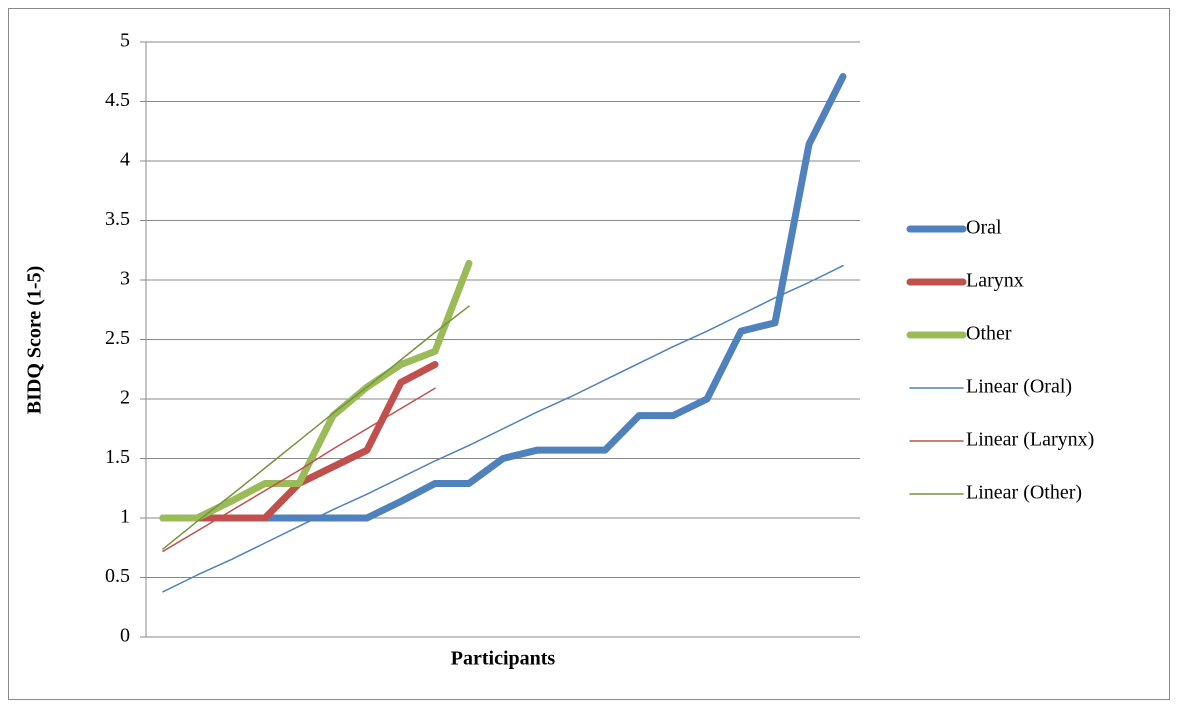 The image size is (1177, 706). Describe the element at coordinates (117, 100) in the screenshot. I see `y-tick-label: 4.5` at that location.